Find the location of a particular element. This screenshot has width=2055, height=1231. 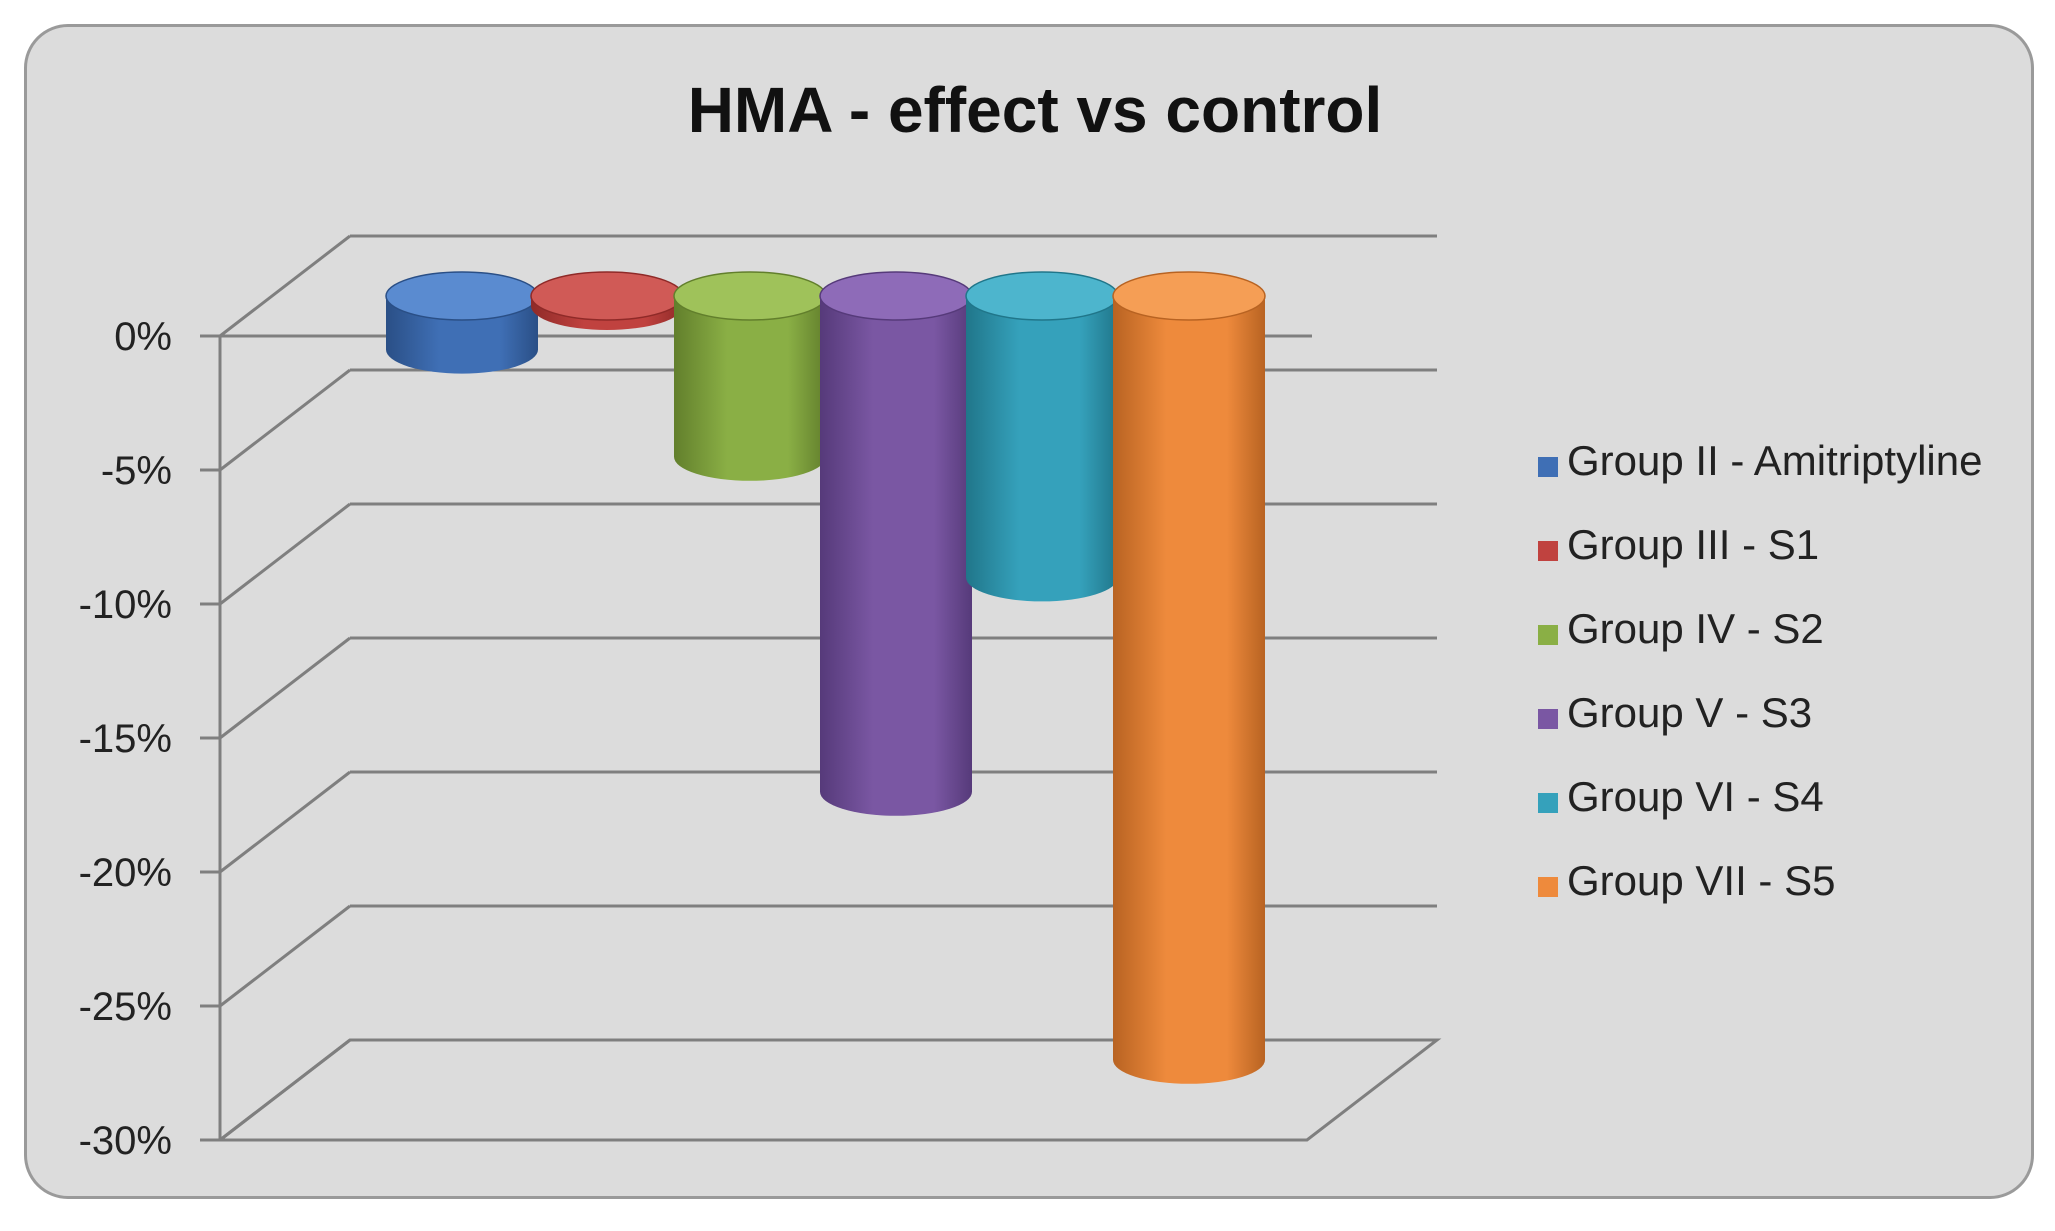

y-axis-ticks: 0% -5% -10% -15% -20% -25% -30% is located at coordinates (149, 739).